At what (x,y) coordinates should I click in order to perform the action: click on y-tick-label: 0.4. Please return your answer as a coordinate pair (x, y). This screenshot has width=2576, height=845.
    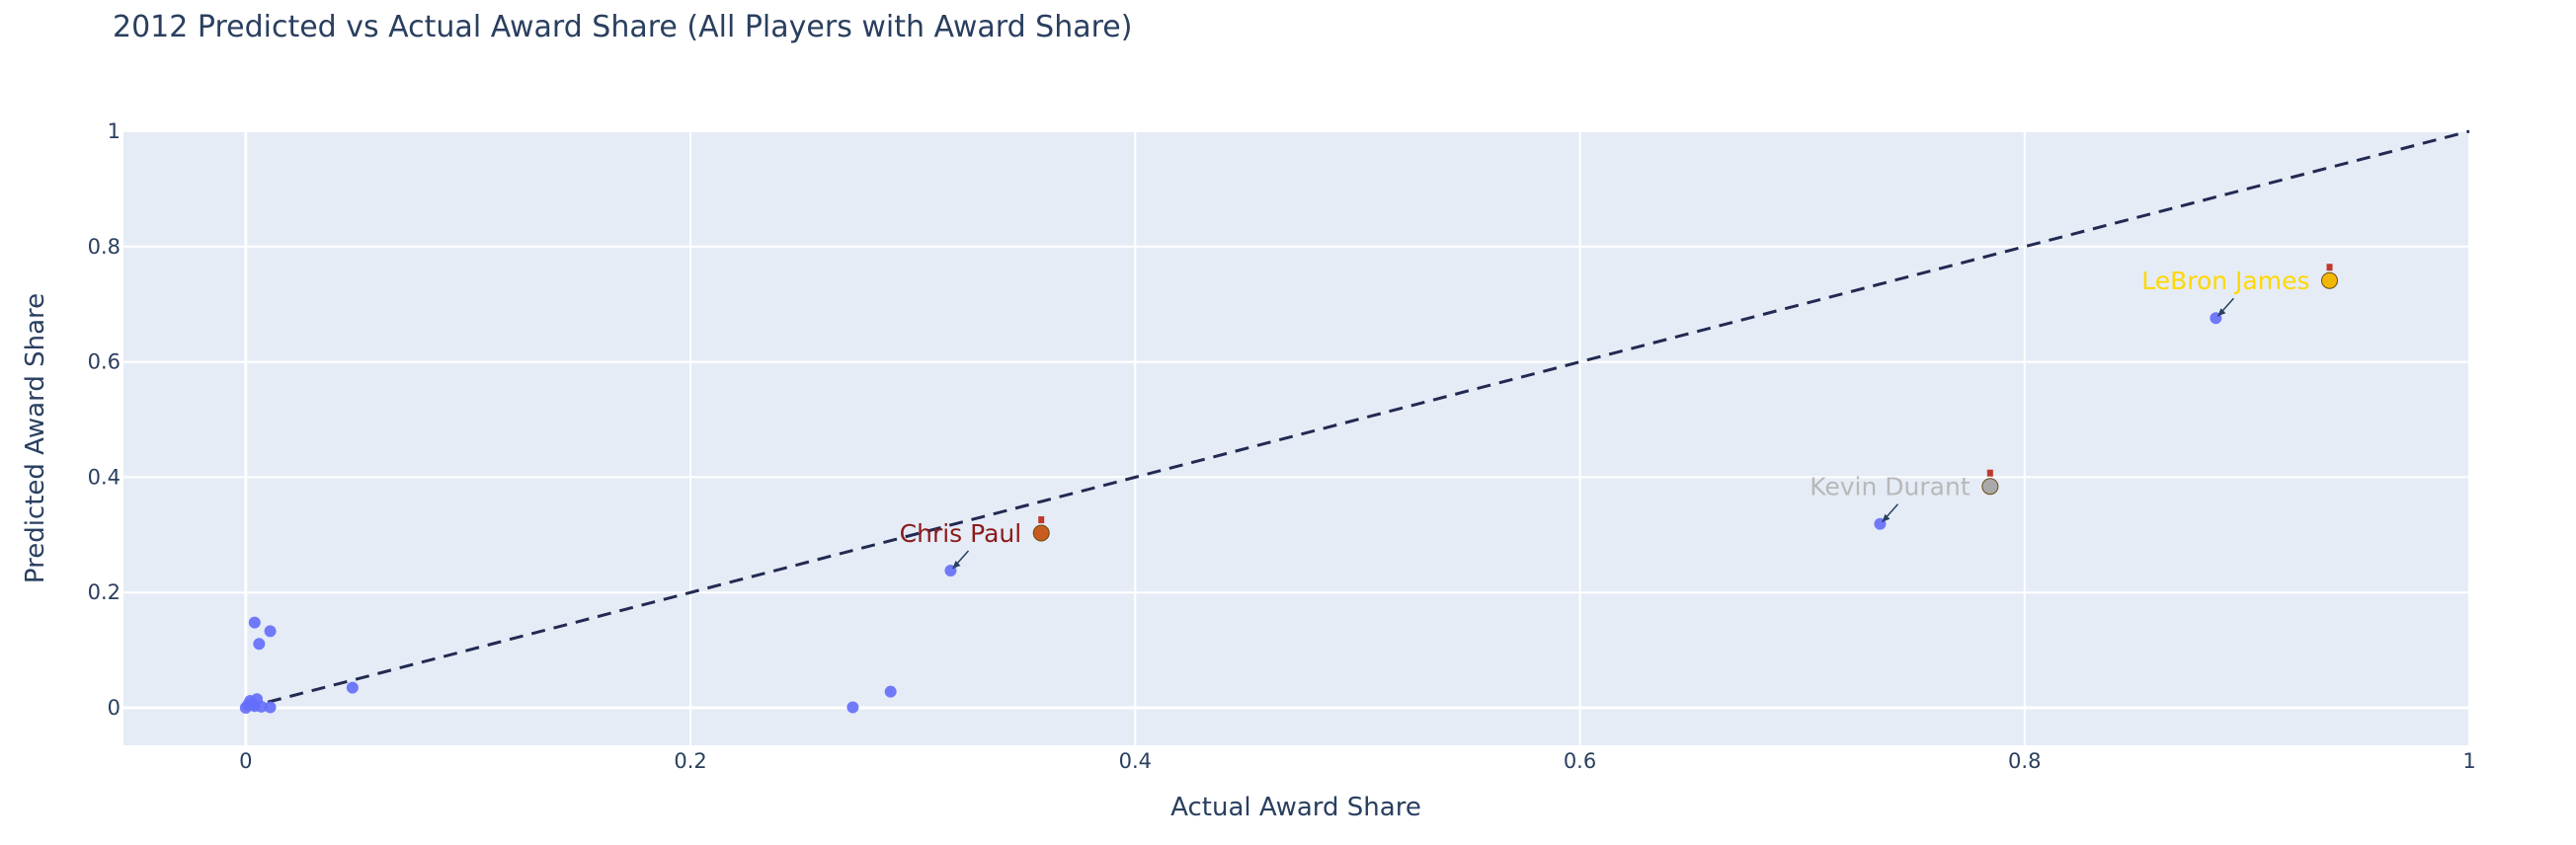
    Looking at the image, I should click on (104, 477).